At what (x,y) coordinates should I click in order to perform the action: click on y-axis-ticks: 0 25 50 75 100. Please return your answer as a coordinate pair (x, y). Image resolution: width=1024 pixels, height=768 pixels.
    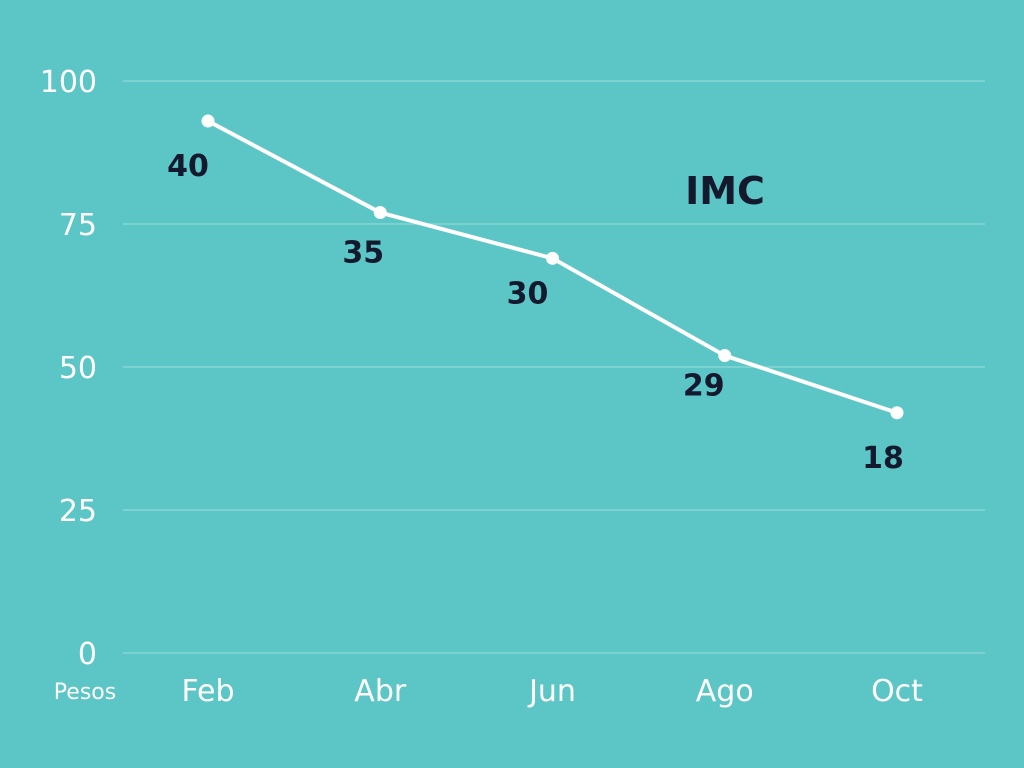
    Looking at the image, I should click on (68, 368).